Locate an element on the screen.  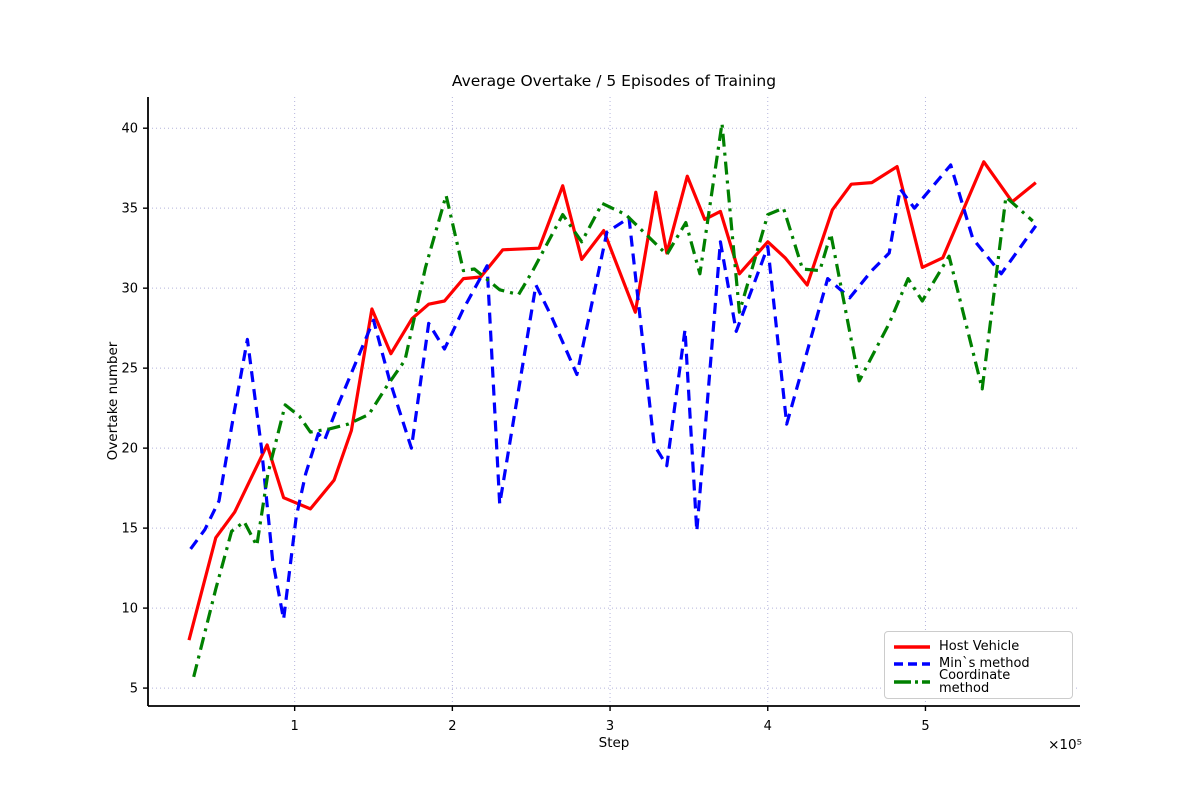
x-axis-offset-text: ×10⁵ is located at coordinates (1065, 745).